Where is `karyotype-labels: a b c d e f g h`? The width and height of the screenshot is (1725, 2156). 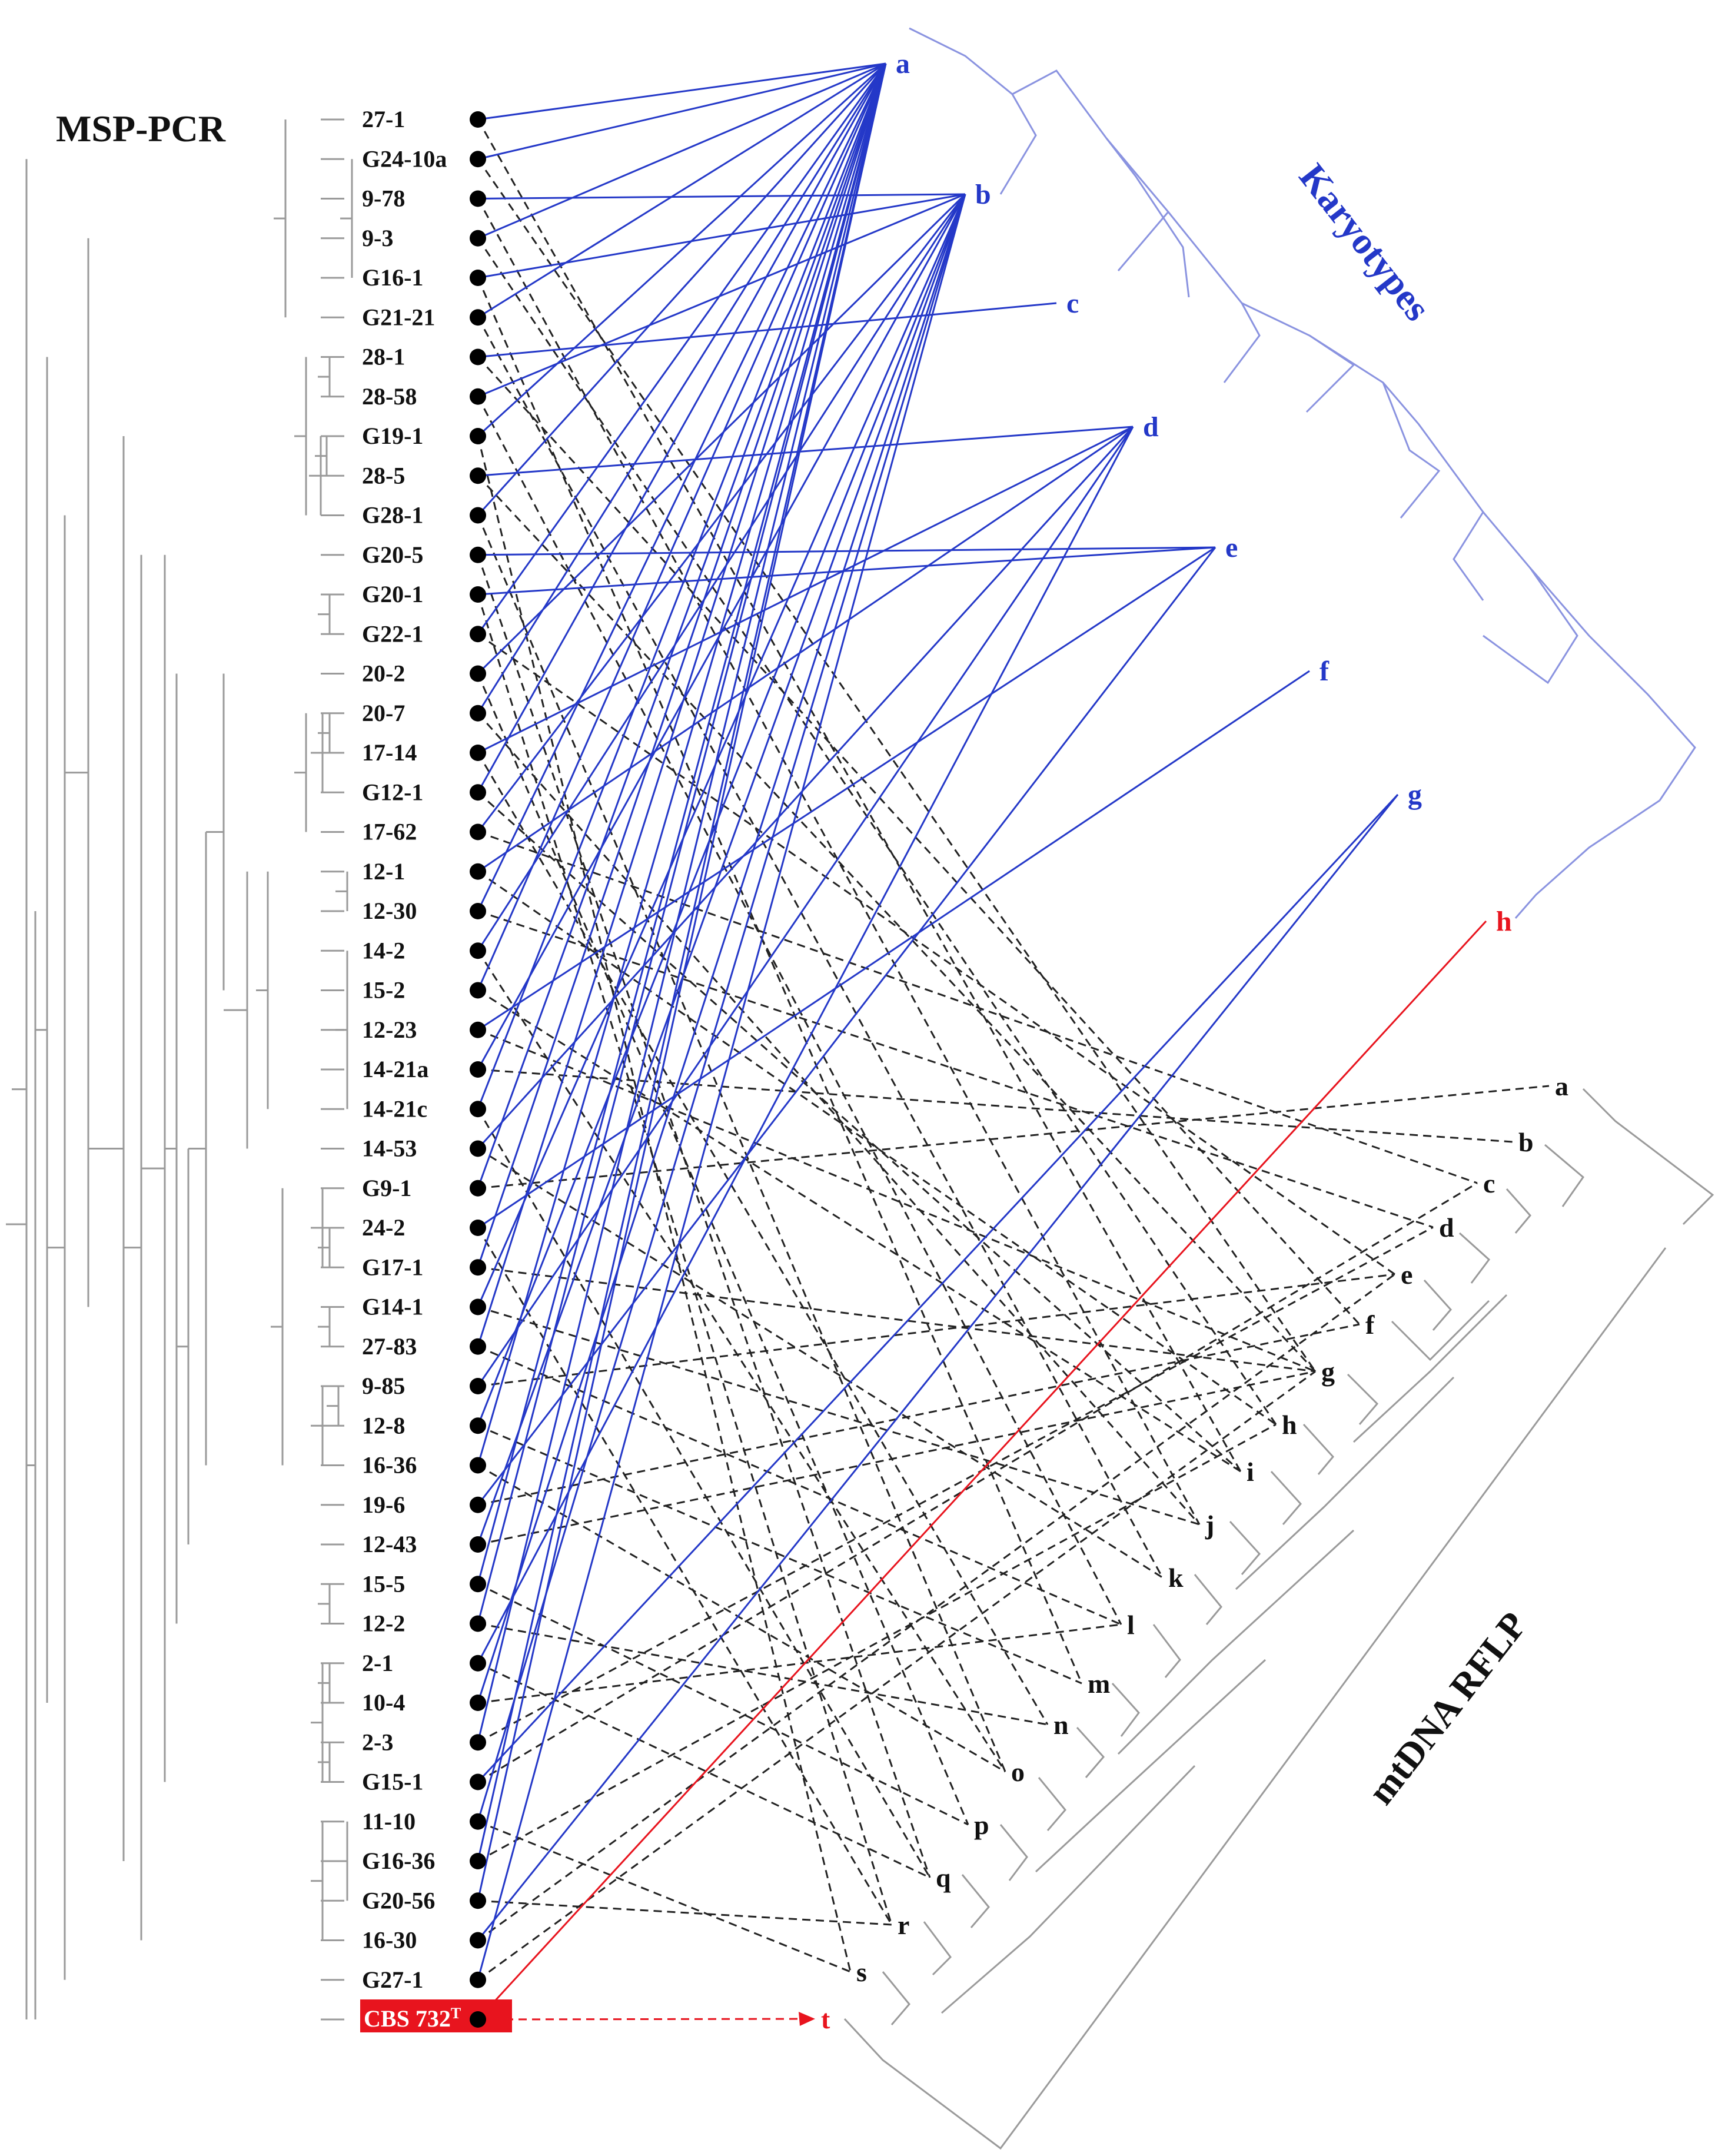
karyotype-labels: a b c d e f g h is located at coordinates (1204, 492).